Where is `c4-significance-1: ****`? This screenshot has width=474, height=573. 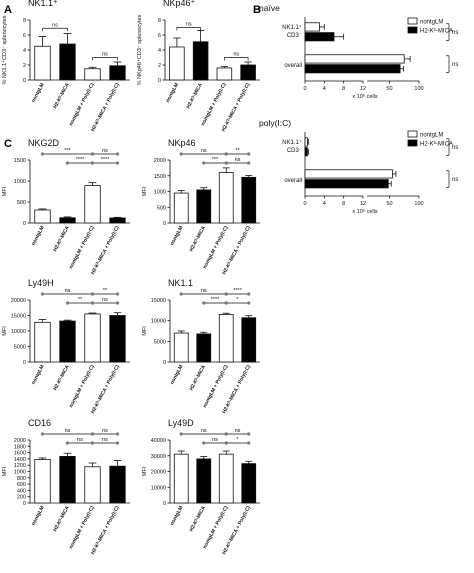
c4-significance-1: **** is located at coordinates (237, 291).